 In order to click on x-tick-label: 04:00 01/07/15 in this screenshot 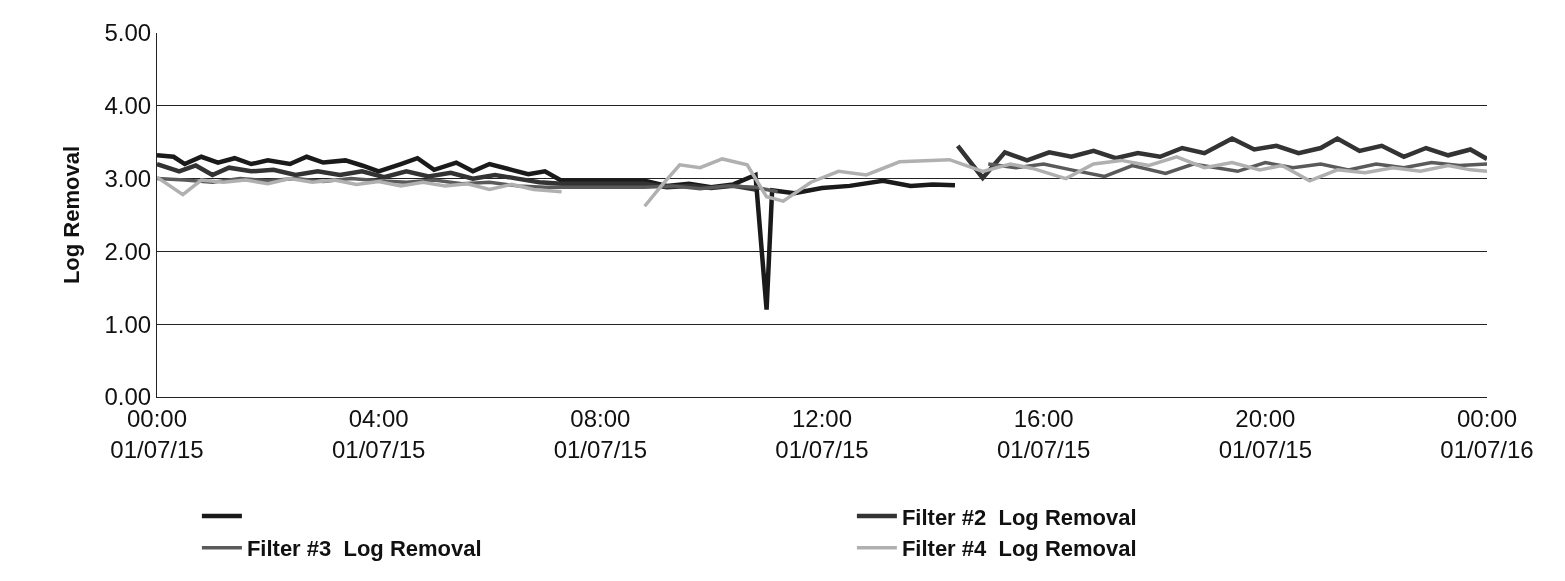, I will do `click(378, 433)`.